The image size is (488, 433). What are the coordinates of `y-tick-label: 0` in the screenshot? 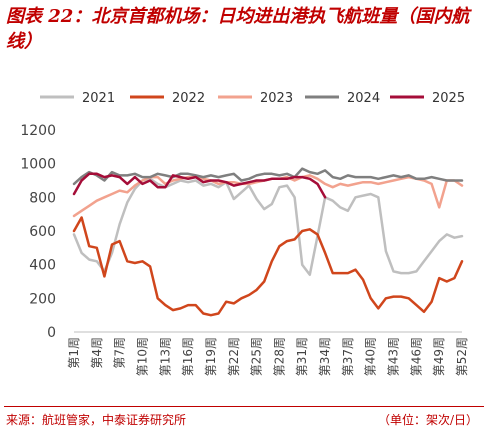 It's located at (51, 333).